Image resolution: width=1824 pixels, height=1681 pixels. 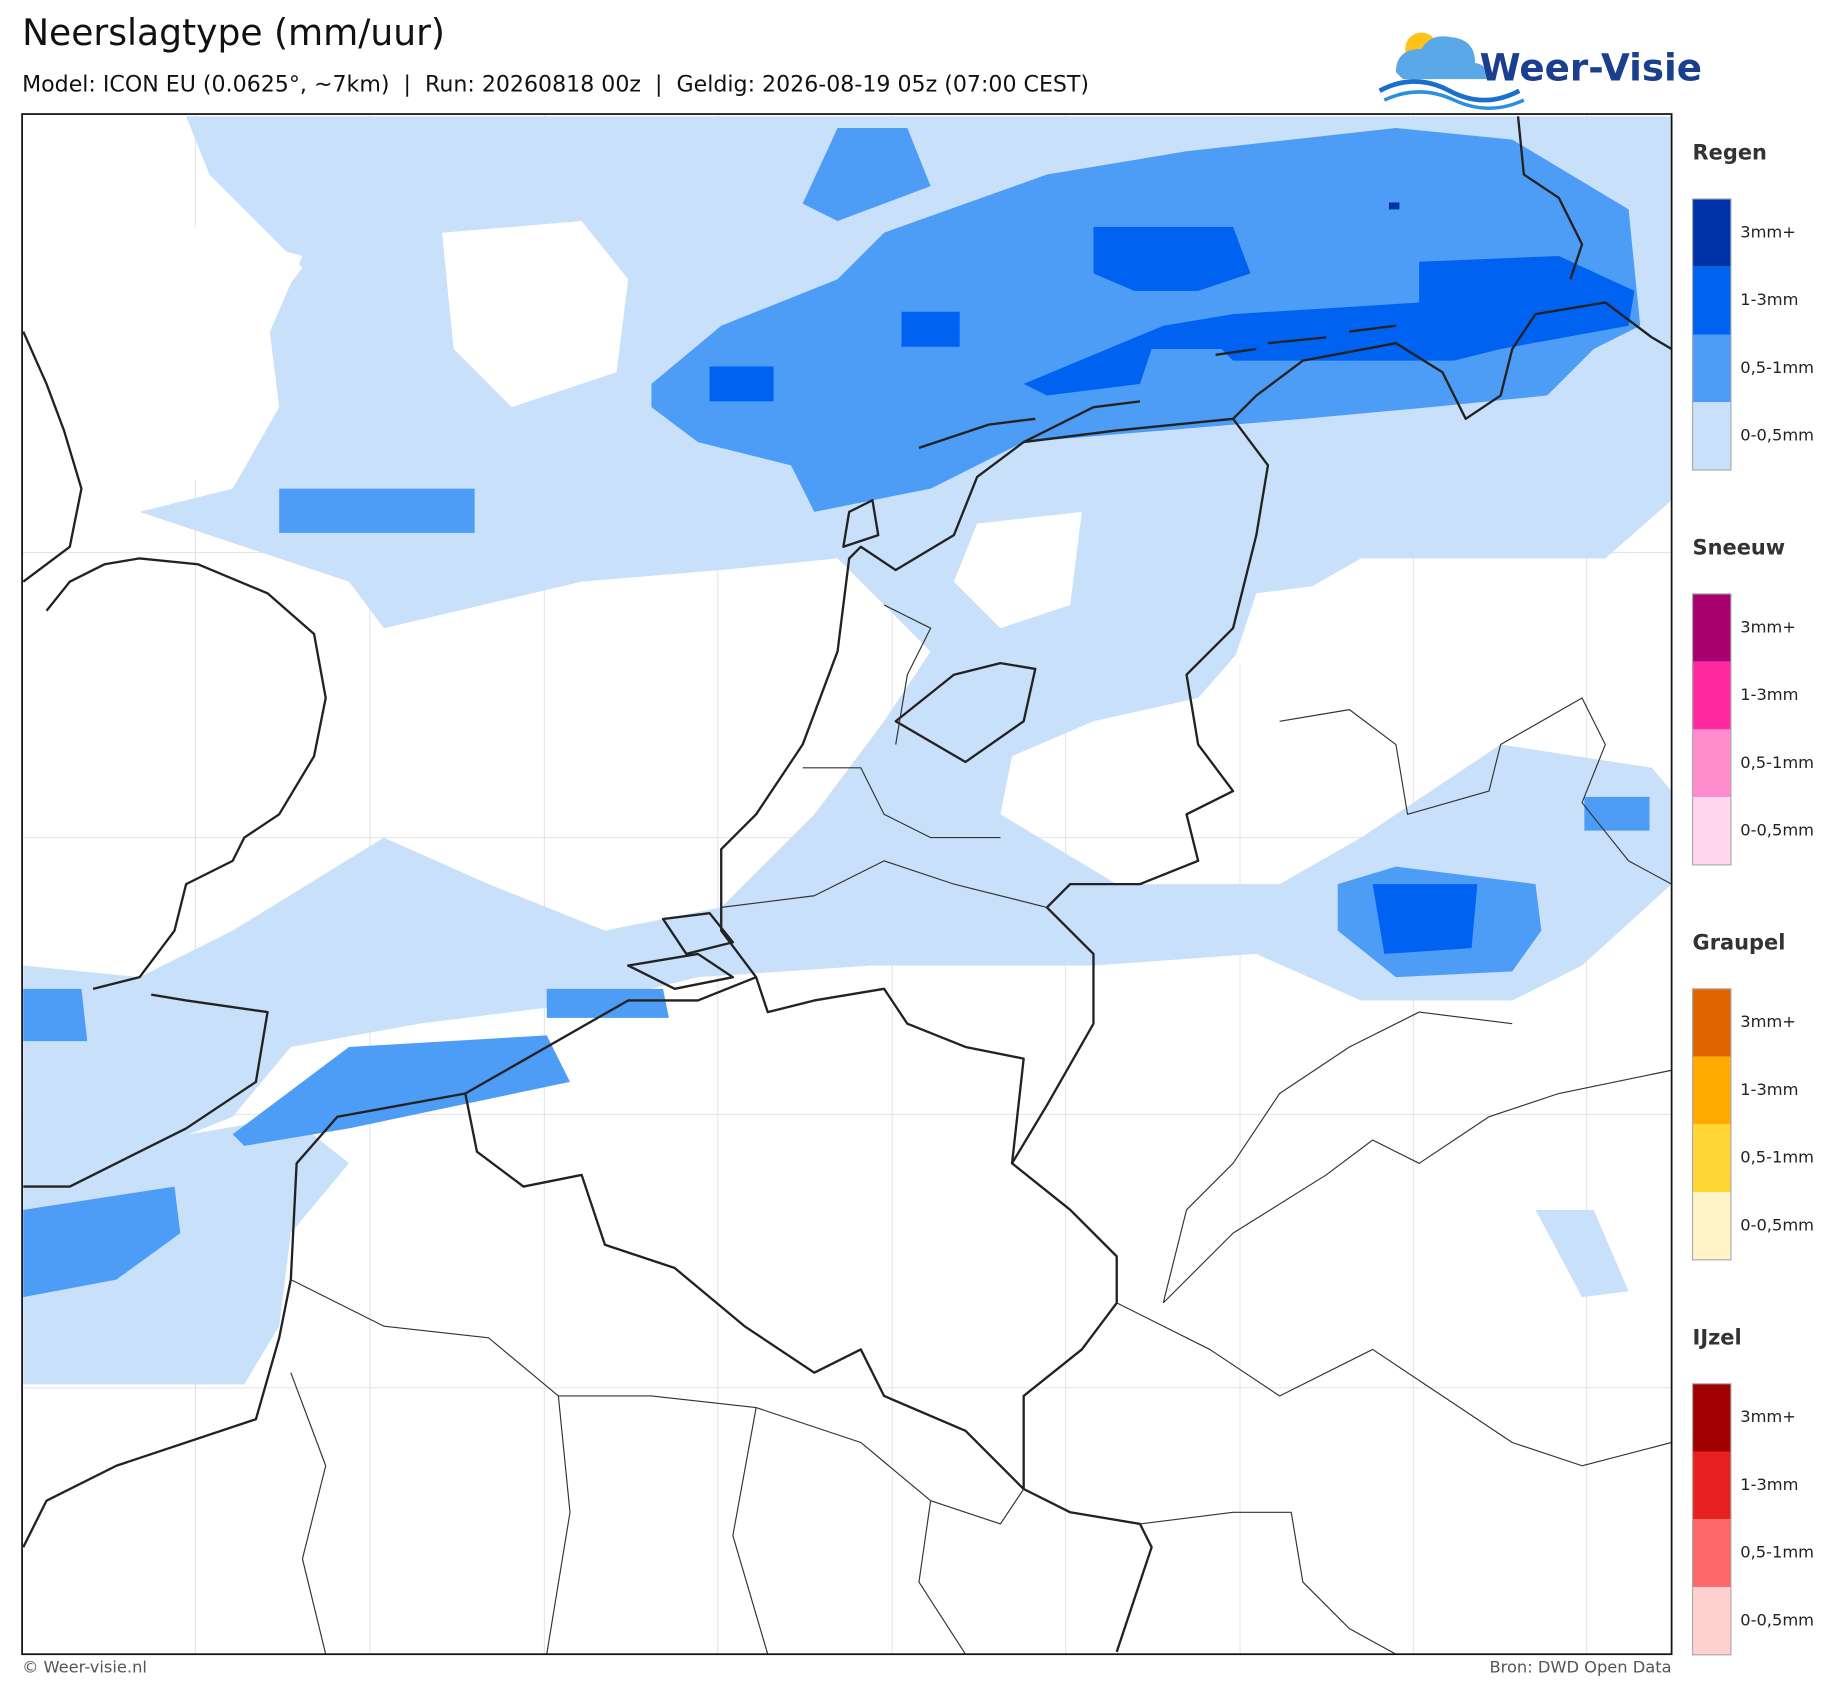 I want to click on source: Bron: DWD Open Data, so click(x=1580, y=1667).